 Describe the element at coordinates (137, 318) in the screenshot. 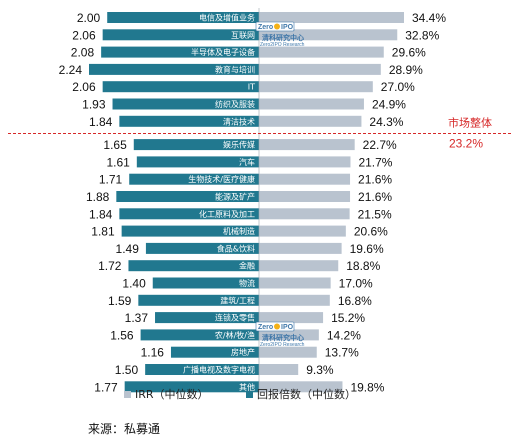

I see `value-left-17: 1.37` at that location.